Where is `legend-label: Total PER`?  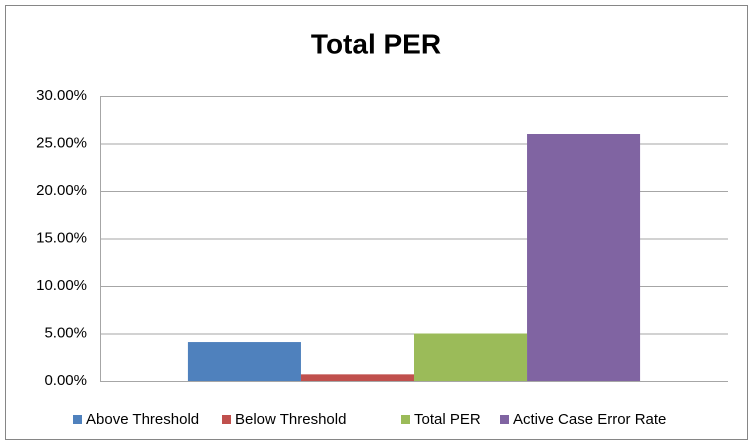
legend-label: Total PER is located at coordinates (447, 419).